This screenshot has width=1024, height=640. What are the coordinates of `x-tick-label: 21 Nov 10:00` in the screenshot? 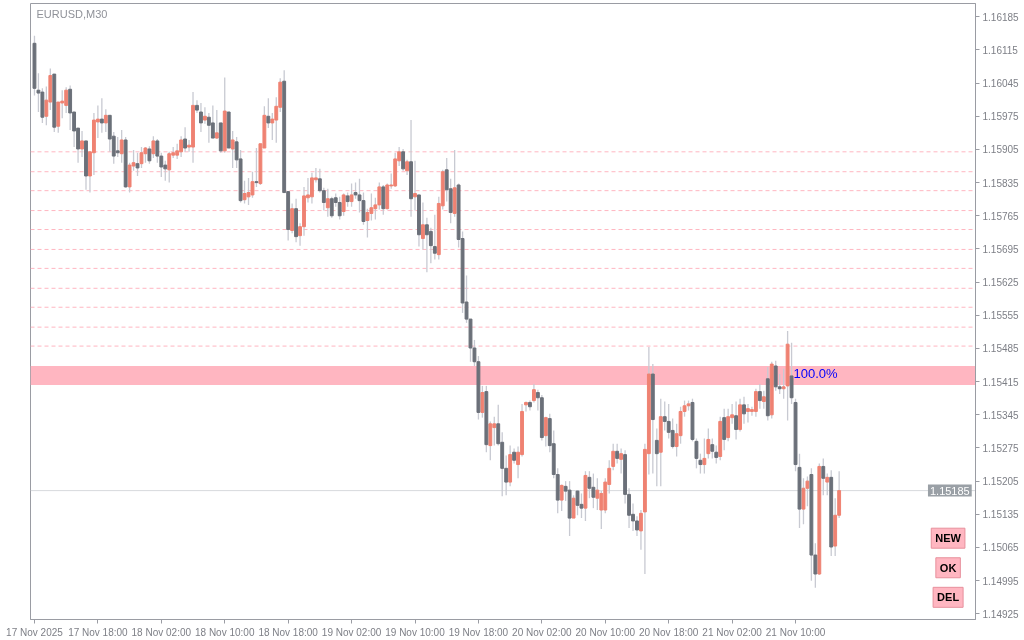 It's located at (795, 632).